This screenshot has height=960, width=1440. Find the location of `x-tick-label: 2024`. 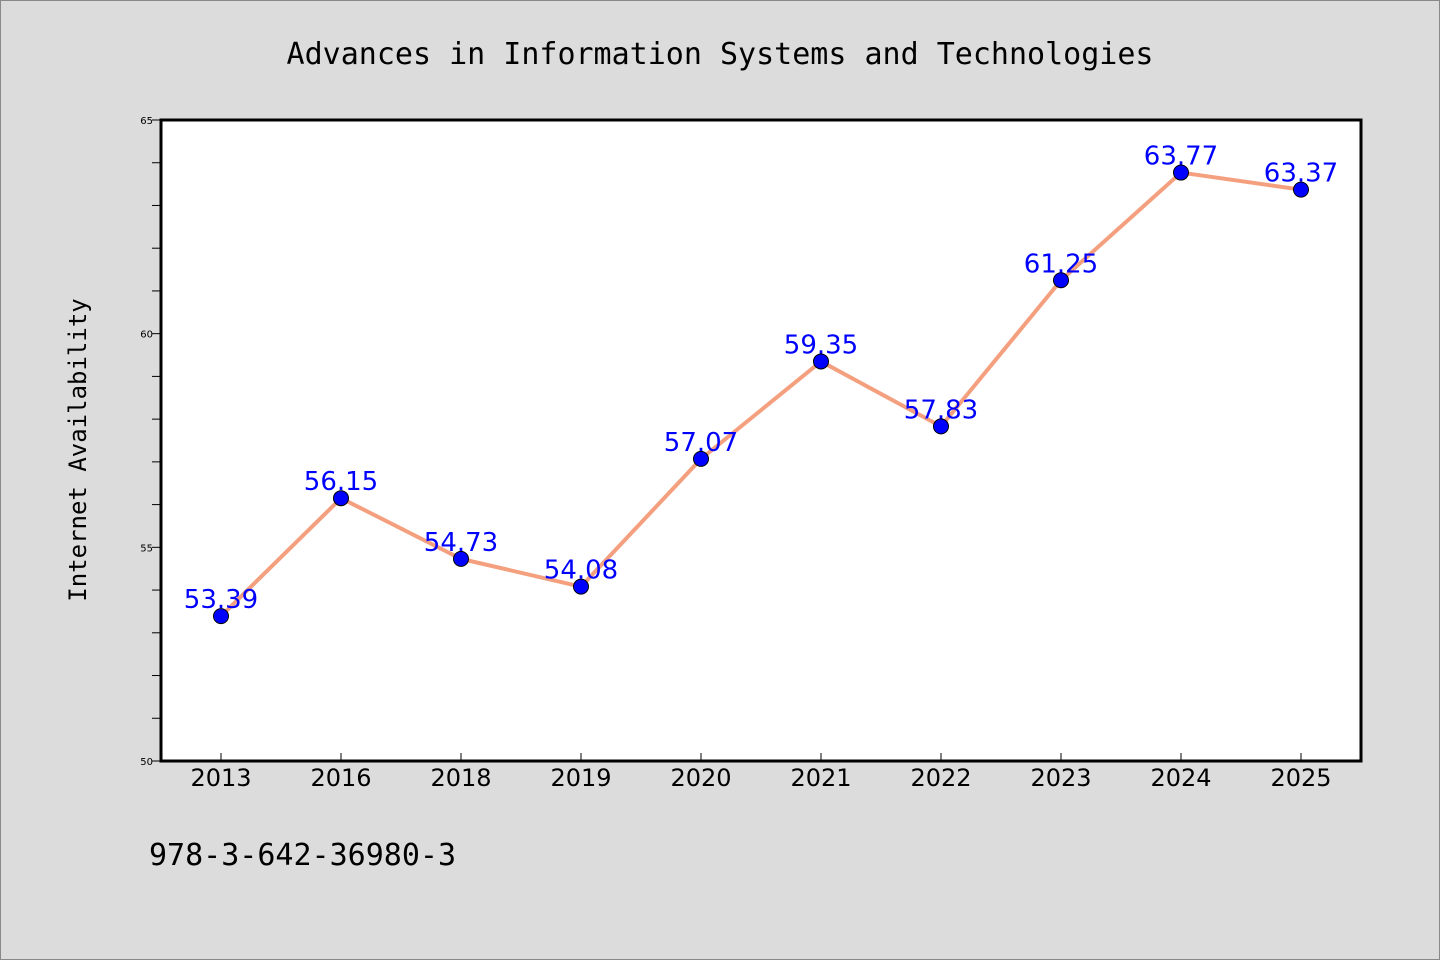

x-tick-label: 2024 is located at coordinates (1180, 778).